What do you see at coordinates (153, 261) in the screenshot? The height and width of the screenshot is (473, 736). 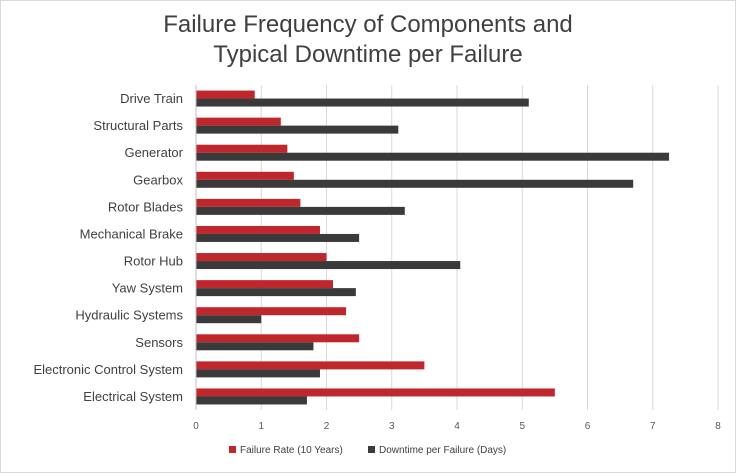 I see `category-label: Rotor Hub` at bounding box center [153, 261].